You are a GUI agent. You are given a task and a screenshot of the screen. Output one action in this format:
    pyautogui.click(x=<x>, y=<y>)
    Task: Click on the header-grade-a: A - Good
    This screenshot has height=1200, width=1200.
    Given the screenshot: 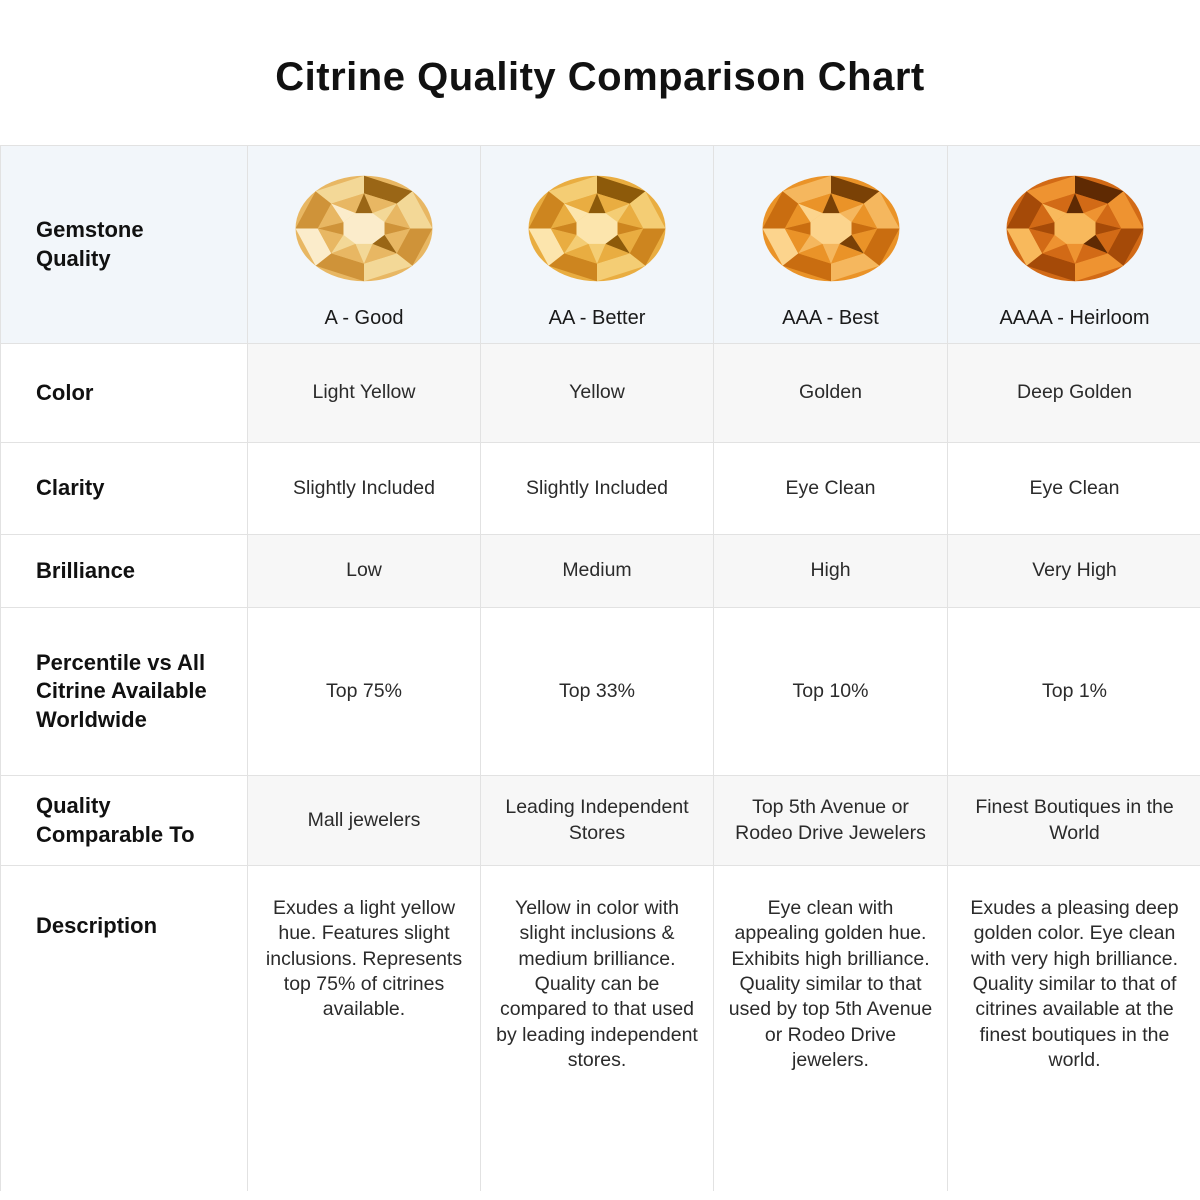 What is the action you would take?
    pyautogui.click(x=364, y=245)
    